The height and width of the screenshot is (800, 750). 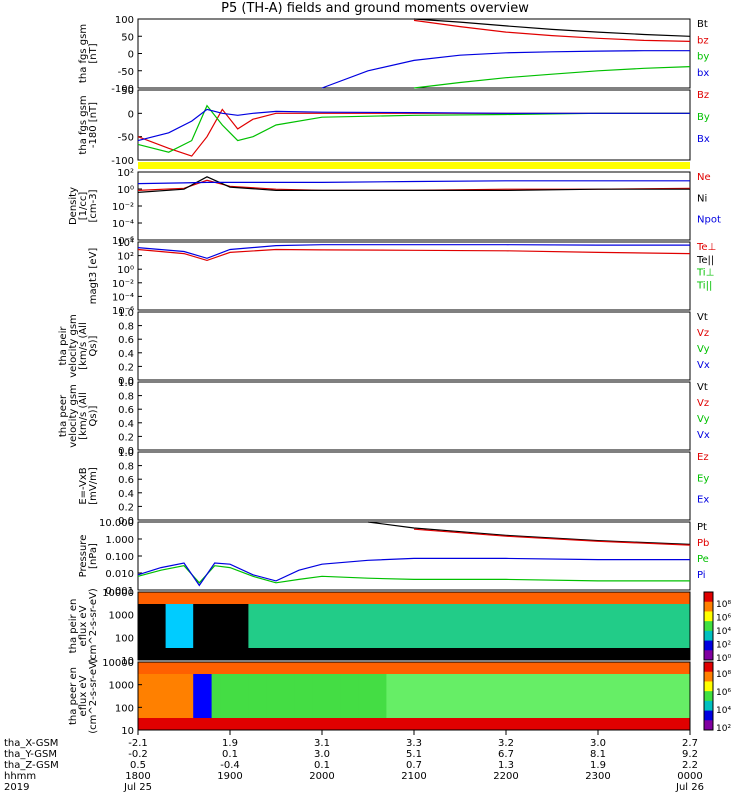 I want to click on xaxis-value-2-2: 0.1, so click(x=322, y=765).